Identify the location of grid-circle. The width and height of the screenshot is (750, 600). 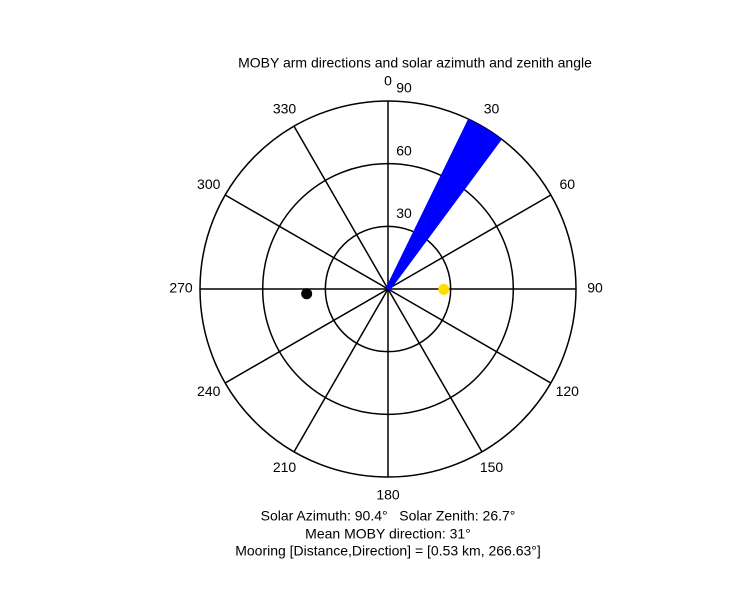
(388, 289).